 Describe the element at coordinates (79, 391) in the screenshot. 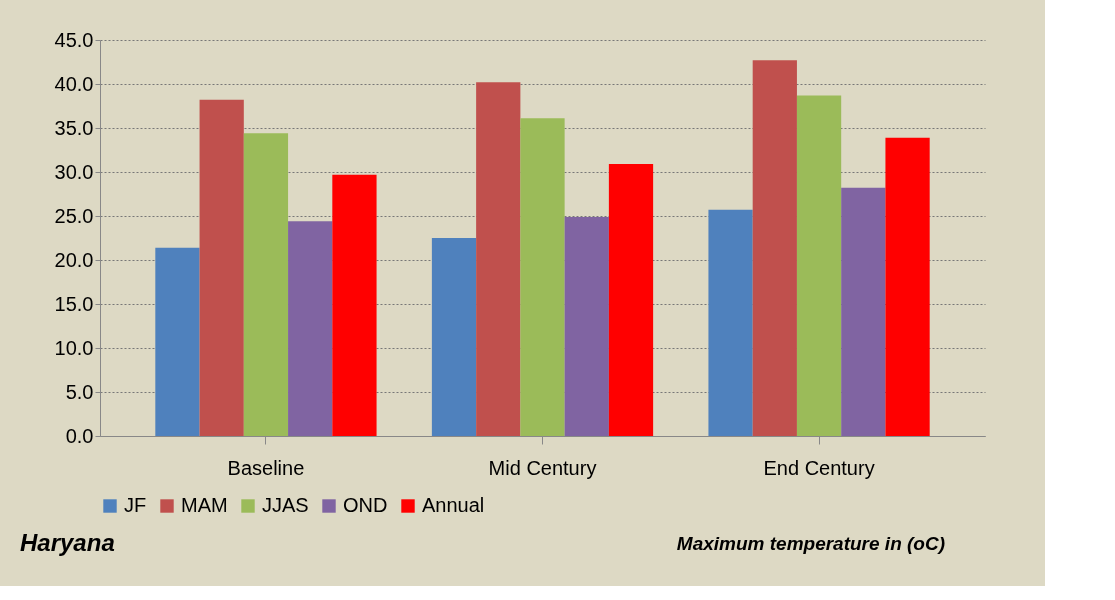

I see `y-tick-label: 5.0` at that location.